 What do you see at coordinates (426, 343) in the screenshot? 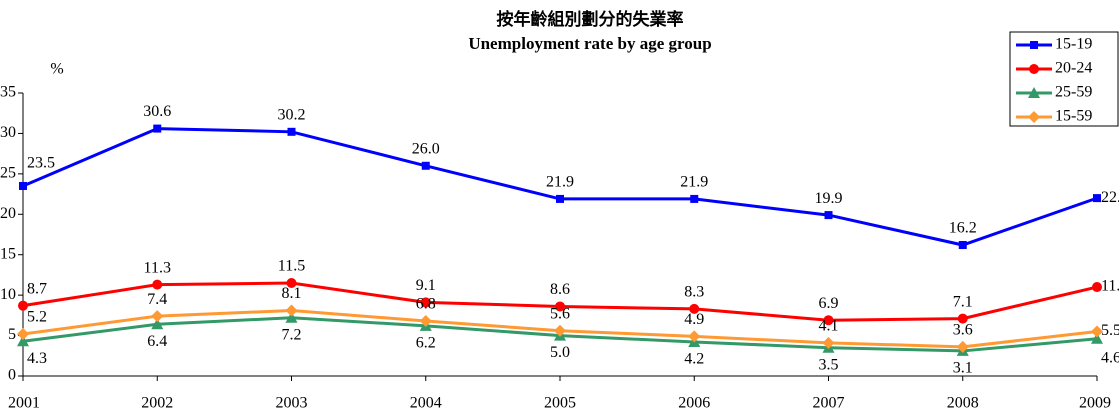
I see `data-label: 6.2` at bounding box center [426, 343].